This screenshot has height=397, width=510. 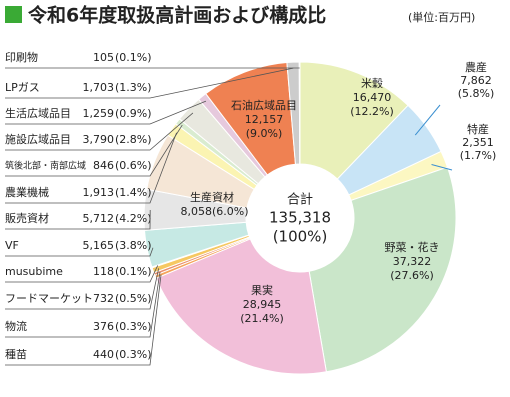 I want to click on legend-value: 1,913, so click(x=99, y=192).